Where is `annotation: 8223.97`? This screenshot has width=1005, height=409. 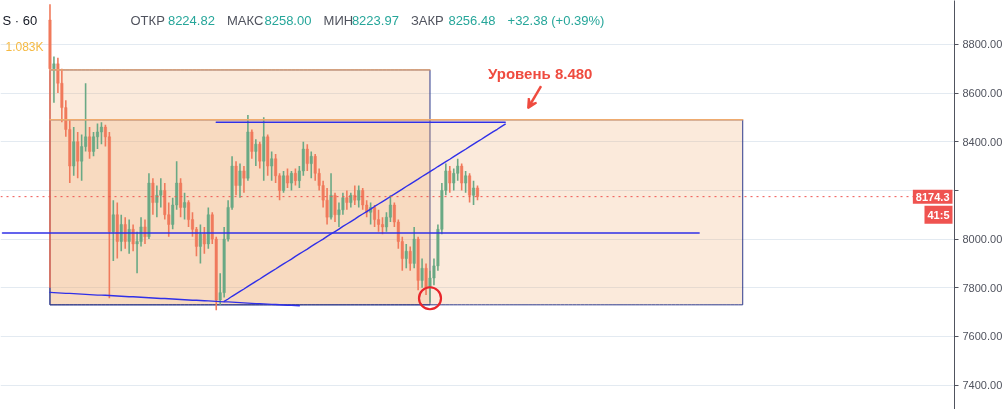 annotation: 8223.97 is located at coordinates (375, 20).